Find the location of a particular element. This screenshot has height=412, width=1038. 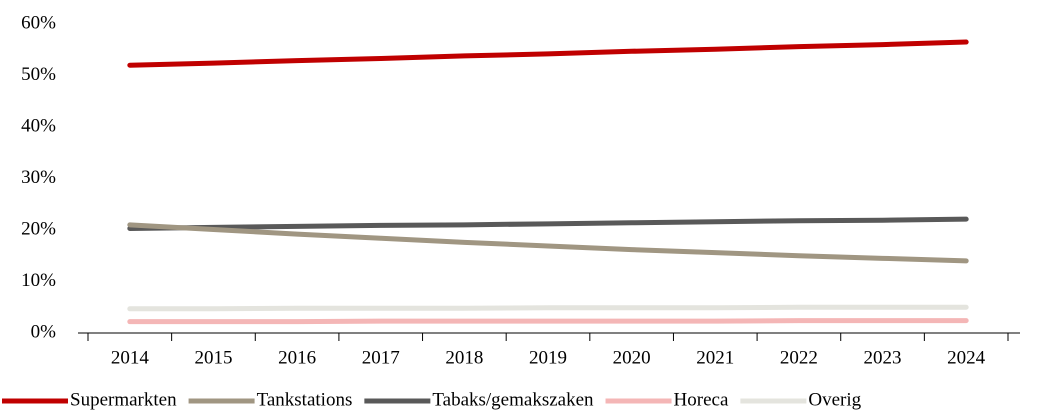

y-tick-label: 60% is located at coordinates (38, 22).